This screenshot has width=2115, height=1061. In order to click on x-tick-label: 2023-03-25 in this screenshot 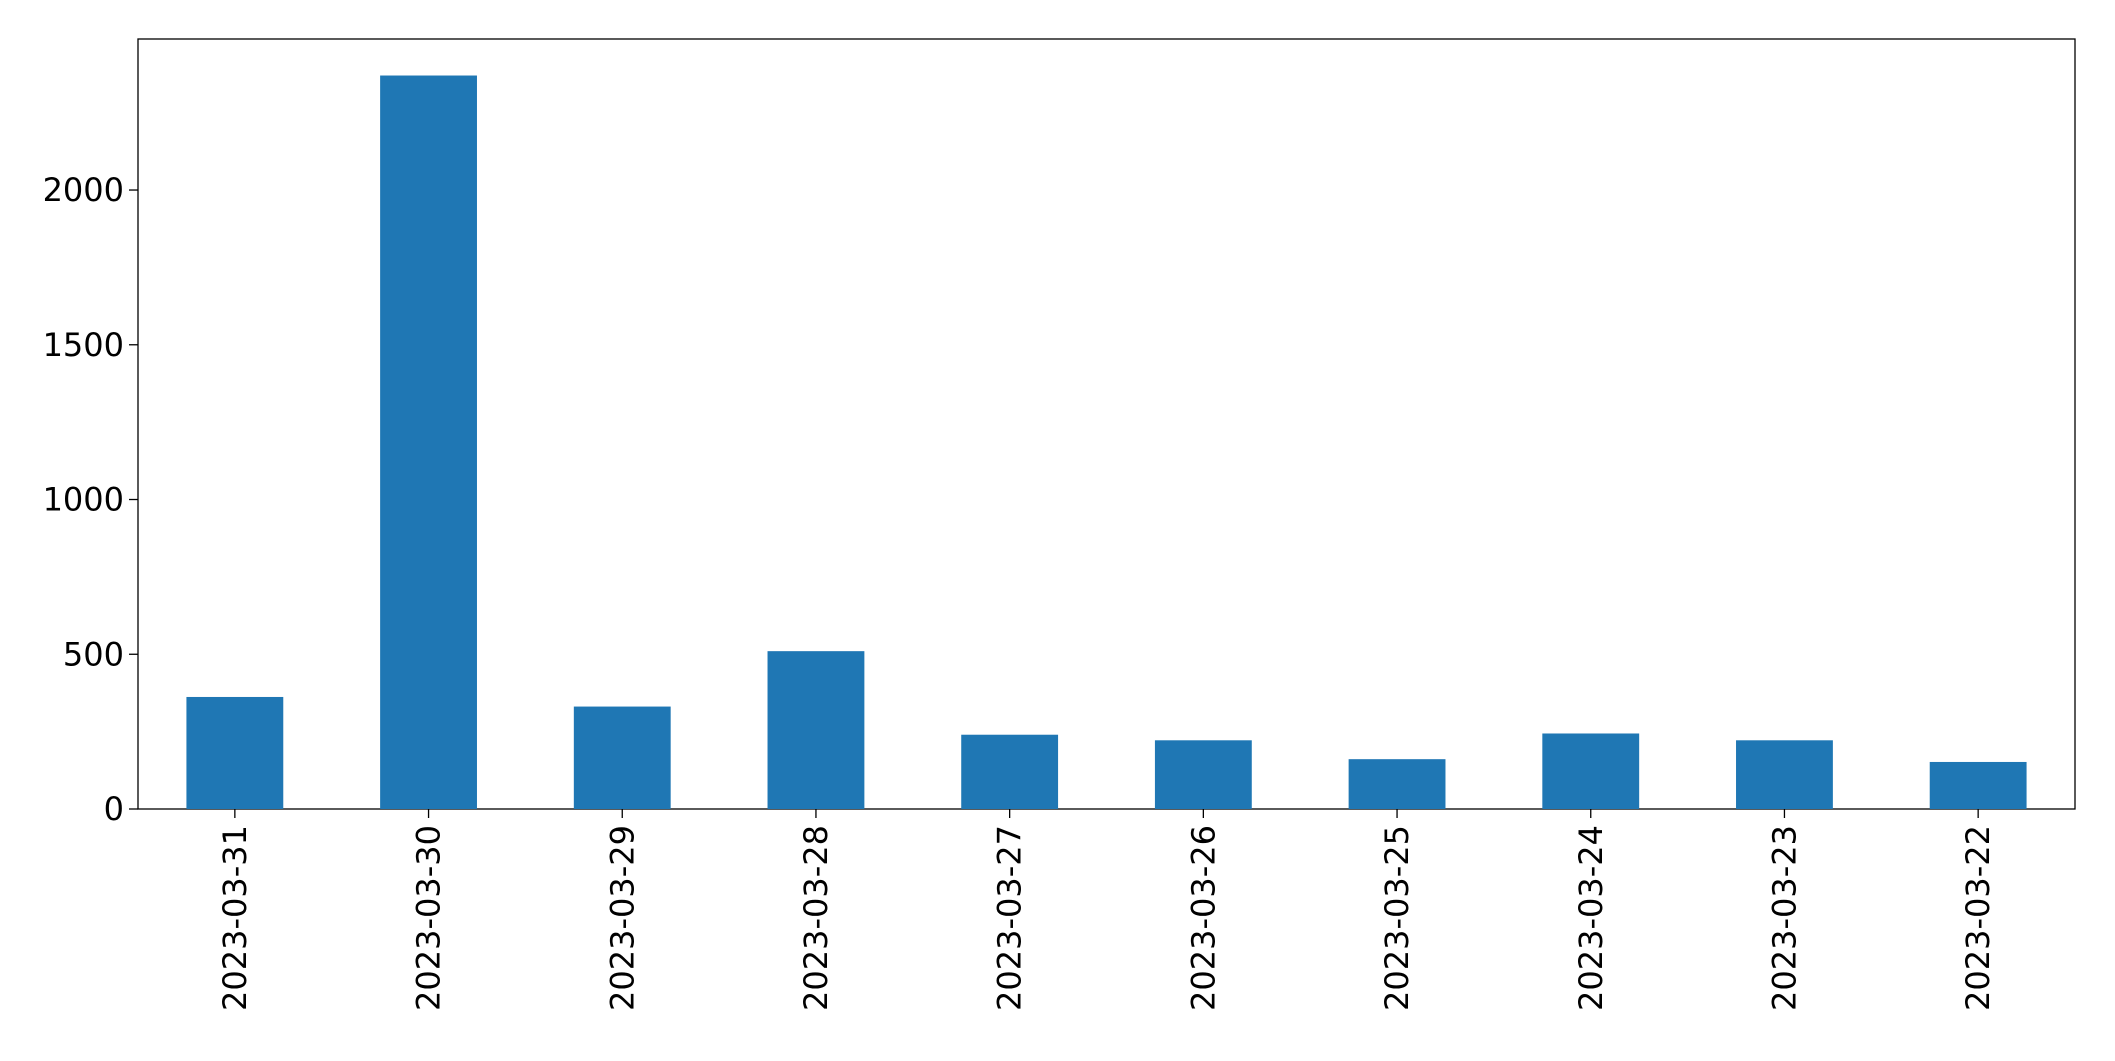, I will do `click(1397, 918)`.